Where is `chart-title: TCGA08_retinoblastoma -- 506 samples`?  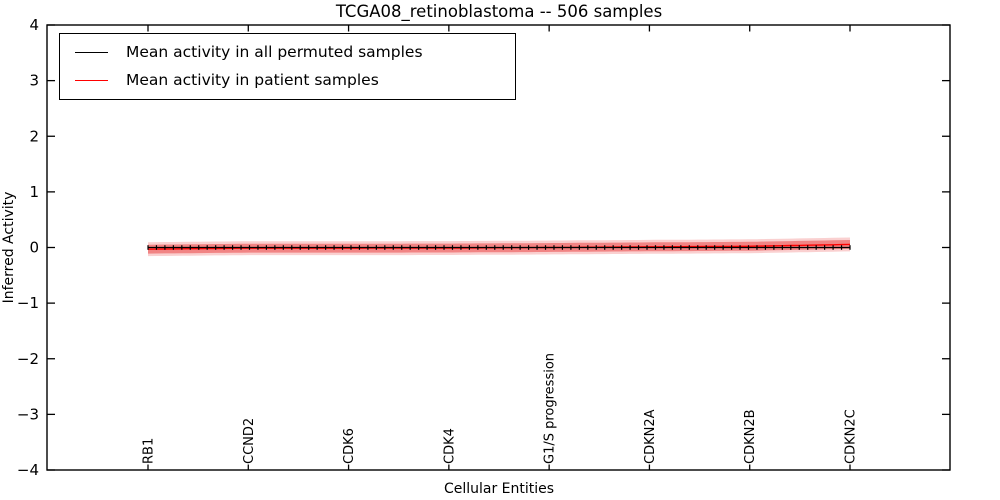
chart-title: TCGA08_retinoblastoma -- 506 samples is located at coordinates (498, 12).